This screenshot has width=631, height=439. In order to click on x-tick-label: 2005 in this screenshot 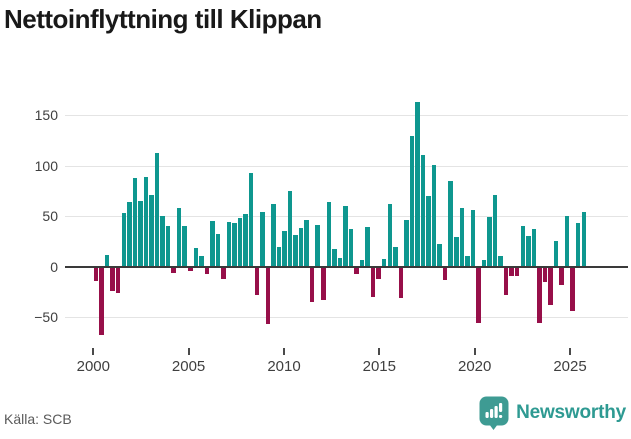, I will do `click(188, 366)`.